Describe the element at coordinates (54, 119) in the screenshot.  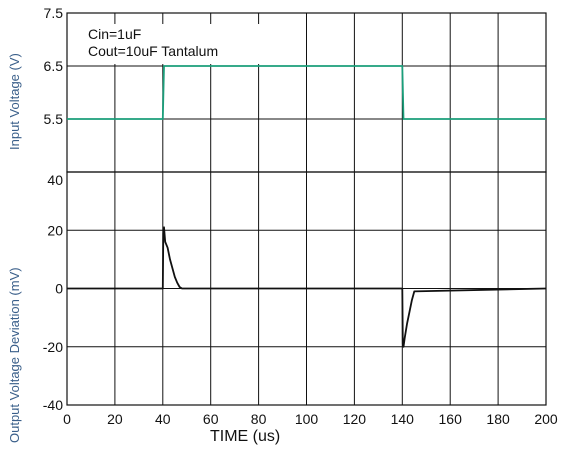
I see `top-y-tick-label-2: 5.5` at that location.